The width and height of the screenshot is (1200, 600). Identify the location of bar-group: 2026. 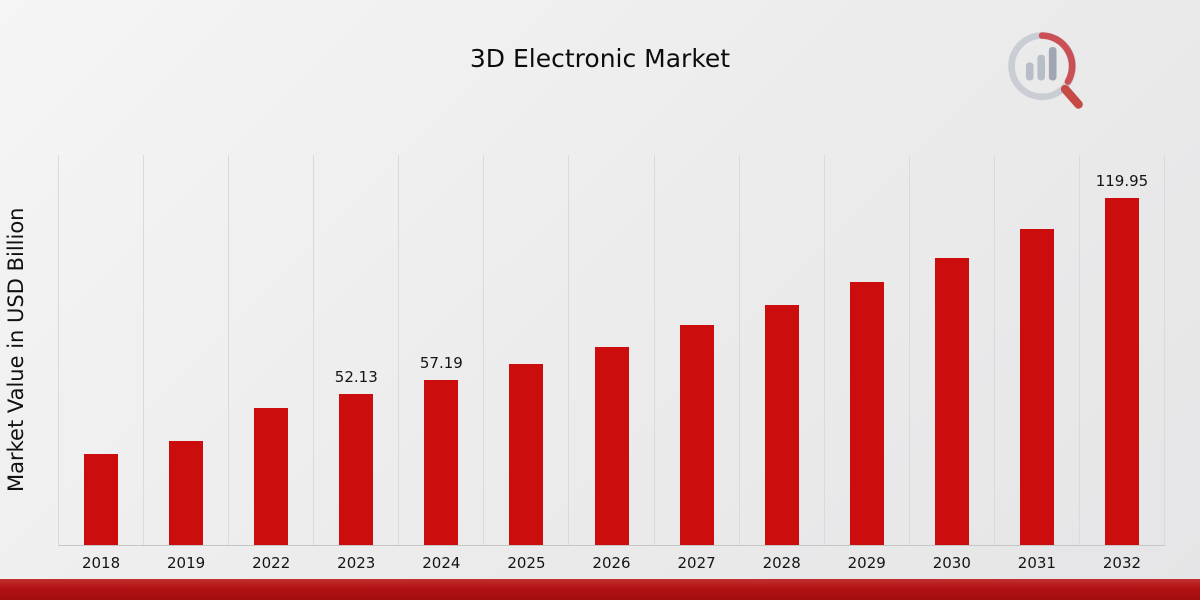
(612, 363).